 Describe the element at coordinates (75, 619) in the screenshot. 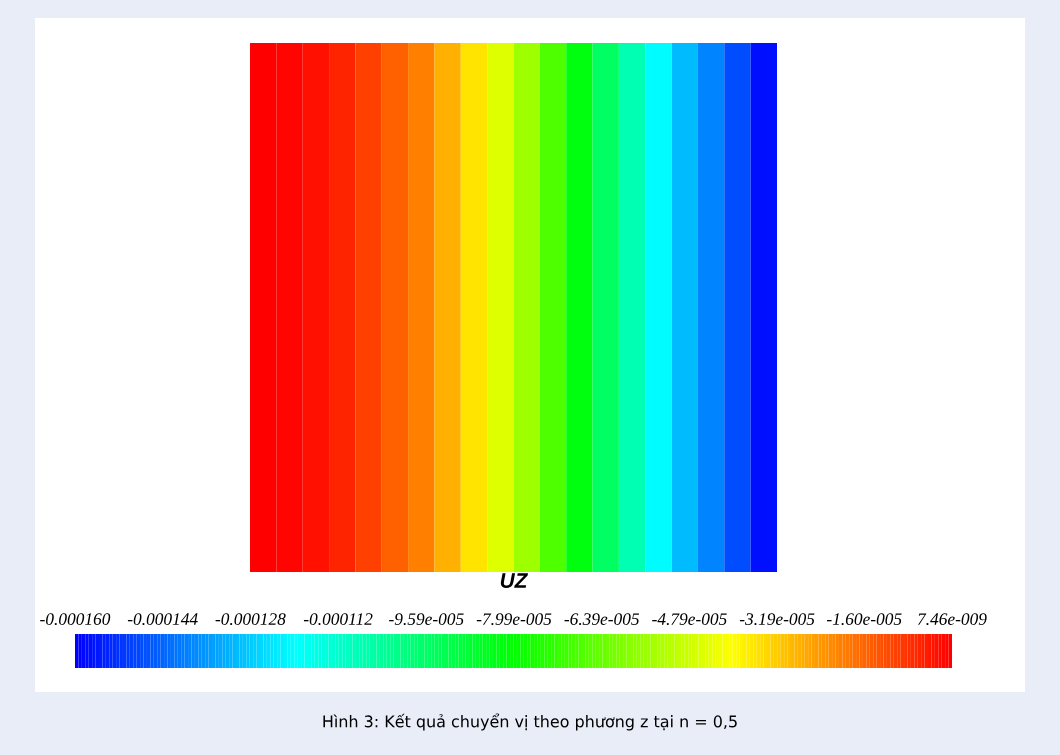

I see `color-bar-label: -0.000160` at that location.